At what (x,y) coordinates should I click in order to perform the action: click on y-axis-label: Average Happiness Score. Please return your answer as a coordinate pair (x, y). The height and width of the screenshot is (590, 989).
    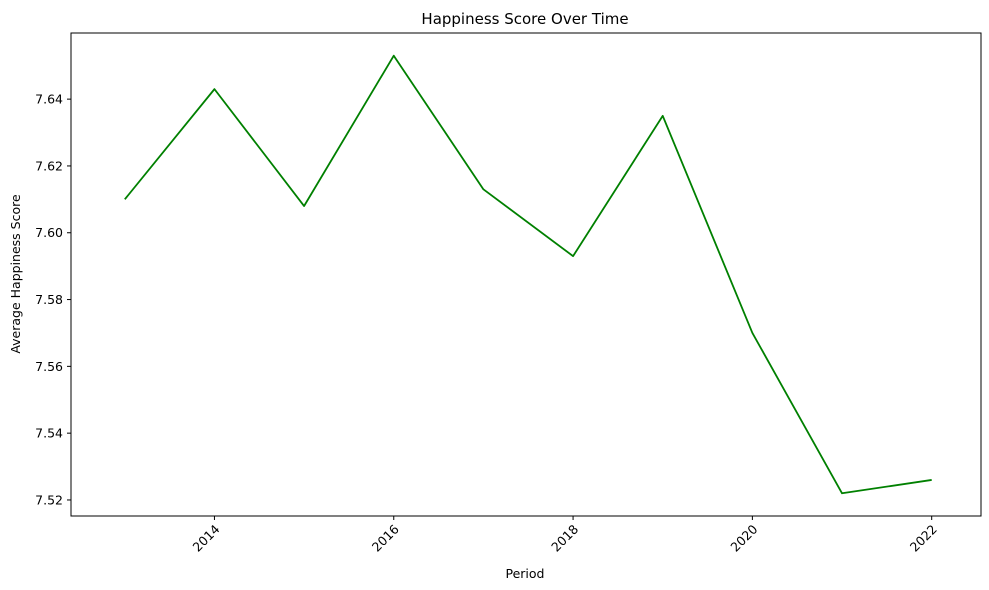
    Looking at the image, I should click on (15, 274).